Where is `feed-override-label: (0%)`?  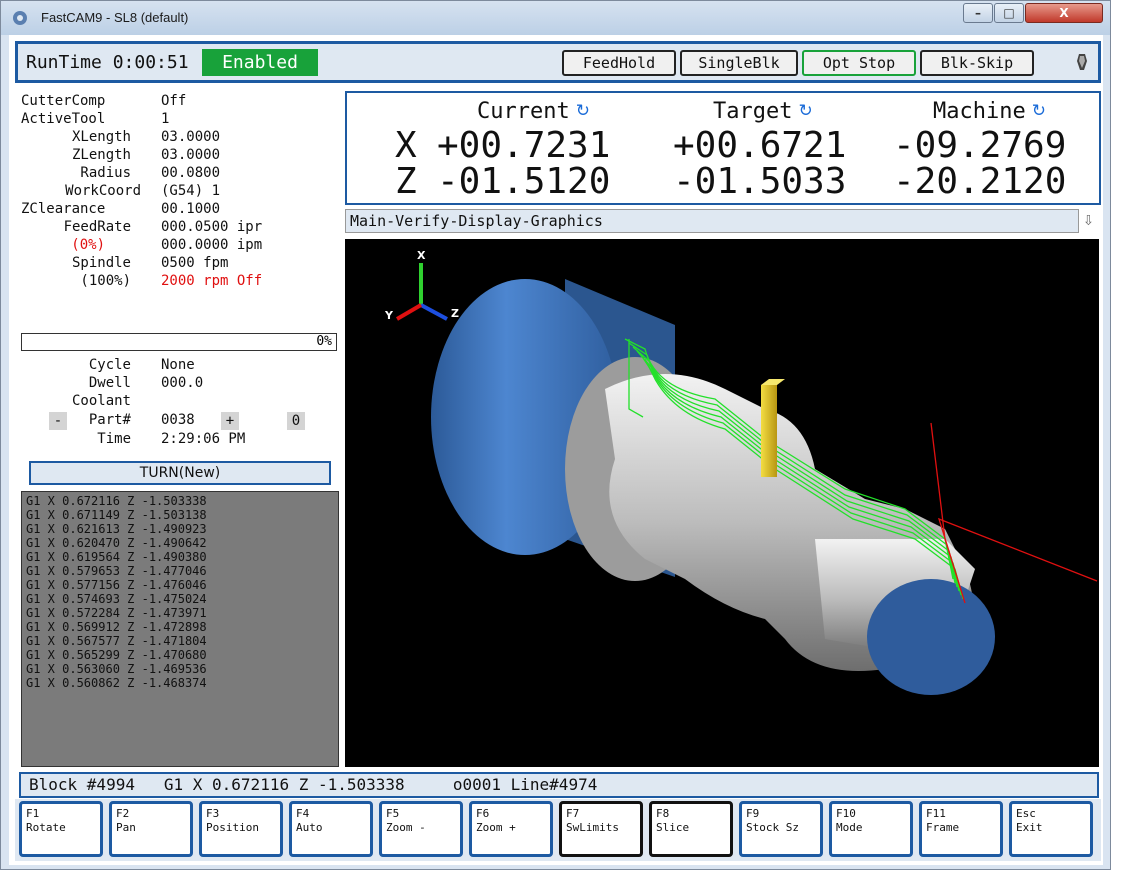
feed-override-label: (0%) is located at coordinates (88, 245).